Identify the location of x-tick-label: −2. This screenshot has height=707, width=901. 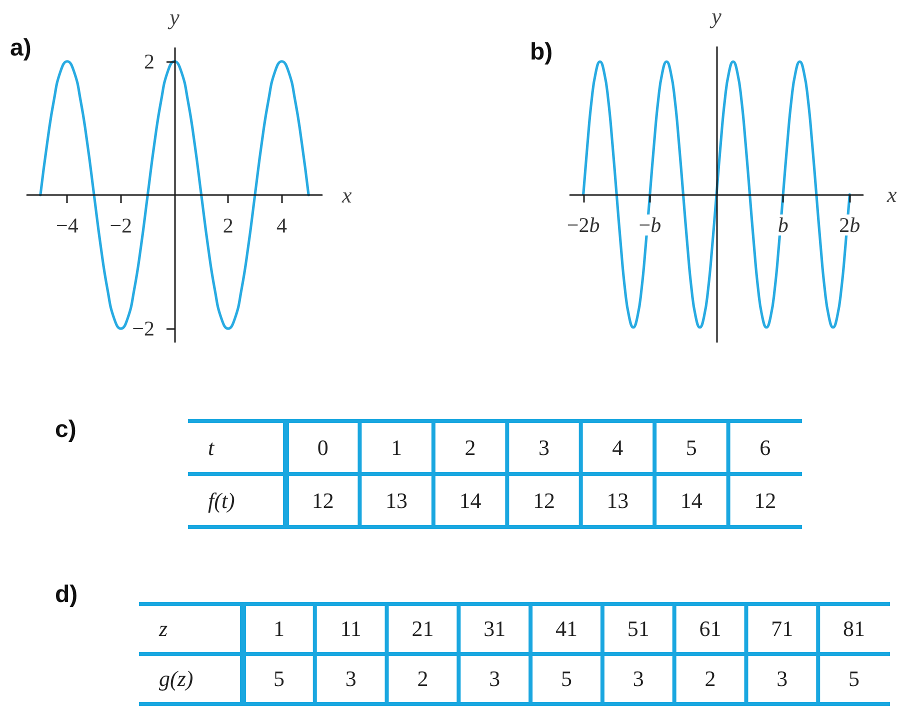
(121, 226).